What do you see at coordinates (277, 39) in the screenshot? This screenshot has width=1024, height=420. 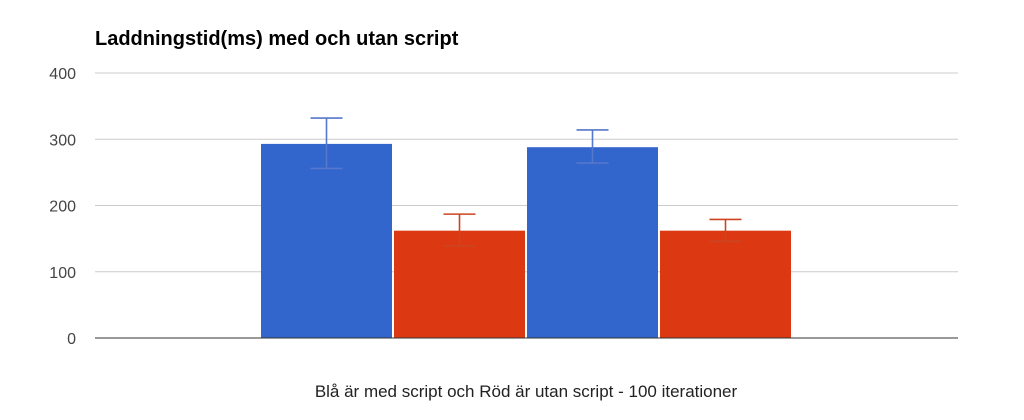 I see `chart-title: Laddningstid(ms) med och utan script` at bounding box center [277, 39].